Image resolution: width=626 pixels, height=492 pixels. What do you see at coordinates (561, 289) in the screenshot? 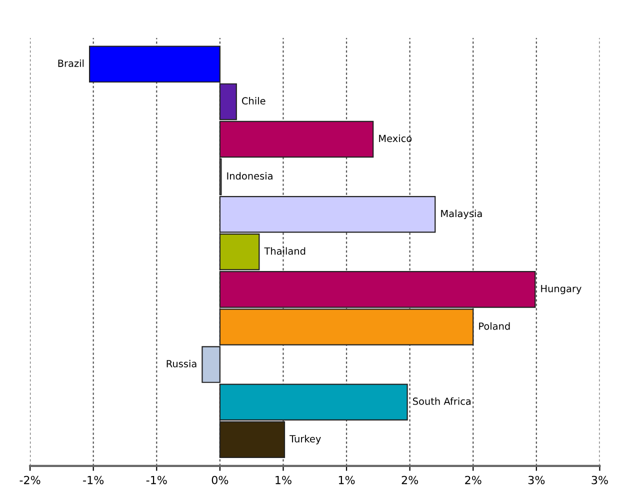
I see `y-tick-label: Hungary` at bounding box center [561, 289].